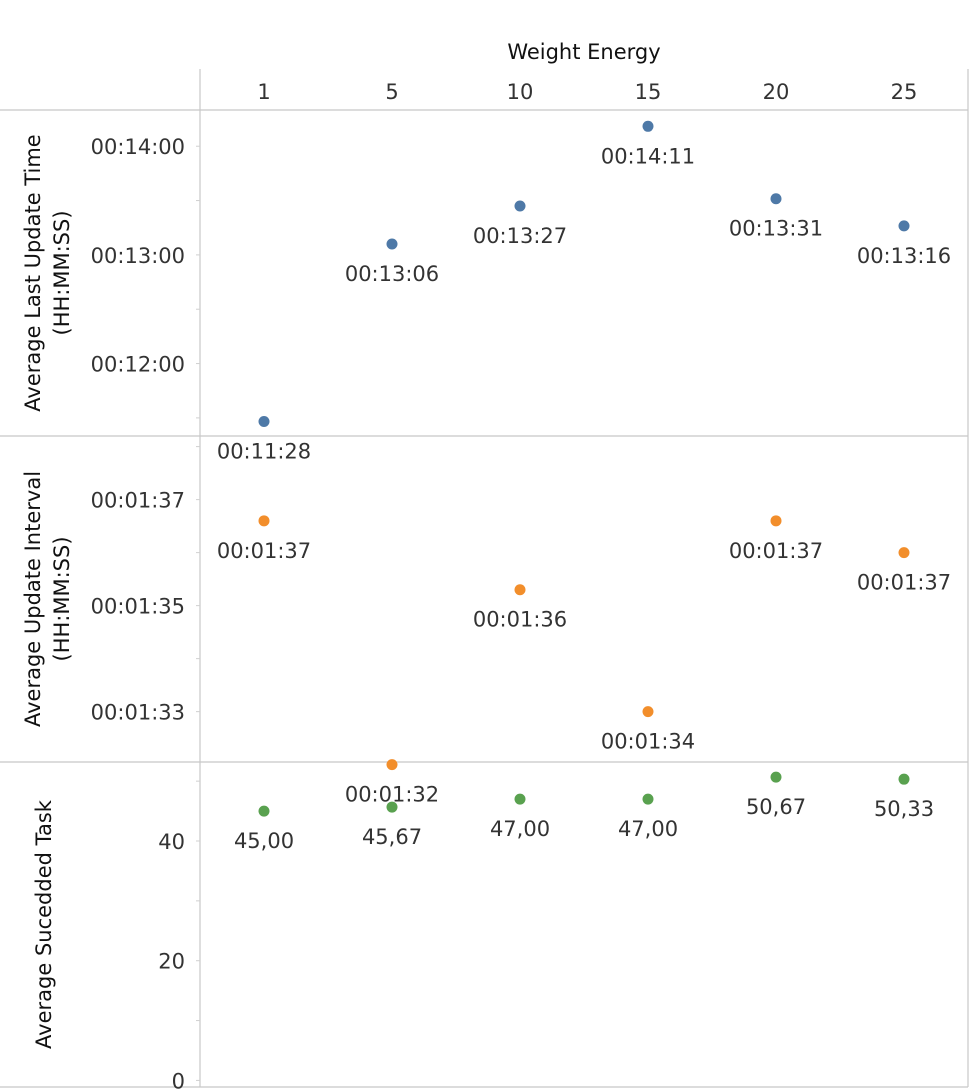  I want to click on data-label: 45,67, so click(392, 837).